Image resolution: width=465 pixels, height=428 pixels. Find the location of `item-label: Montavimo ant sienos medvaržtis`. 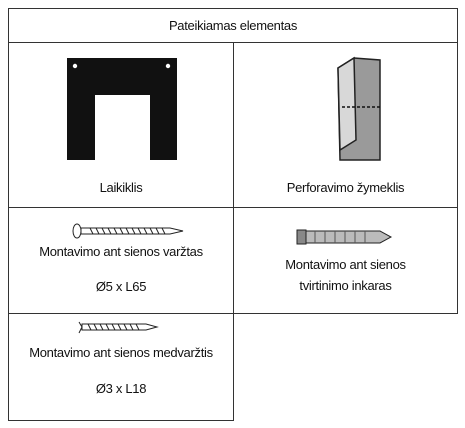

item-label: Montavimo ant sienos medvaržtis is located at coordinates (121, 352).